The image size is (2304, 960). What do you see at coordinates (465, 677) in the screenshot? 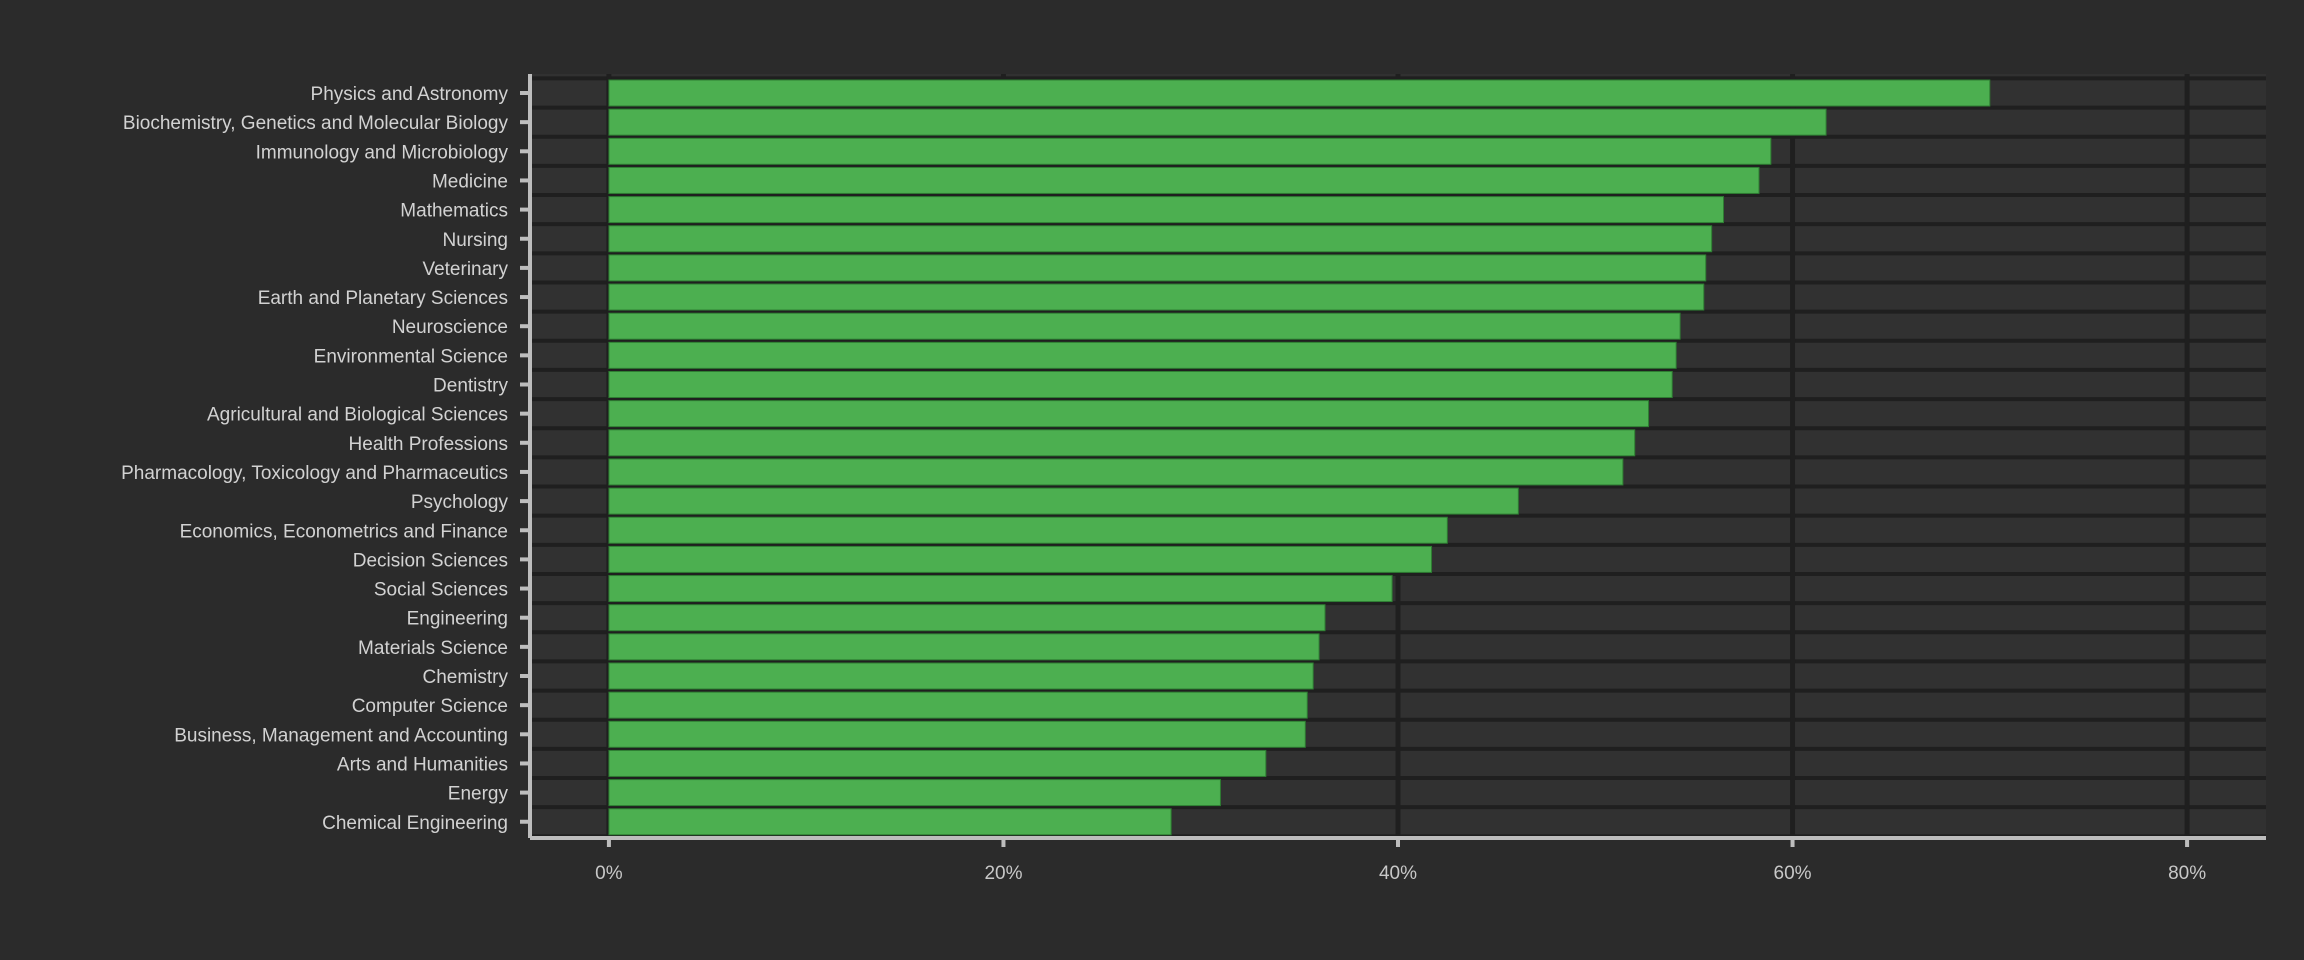
I see `category-label: Chemistry` at bounding box center [465, 677].